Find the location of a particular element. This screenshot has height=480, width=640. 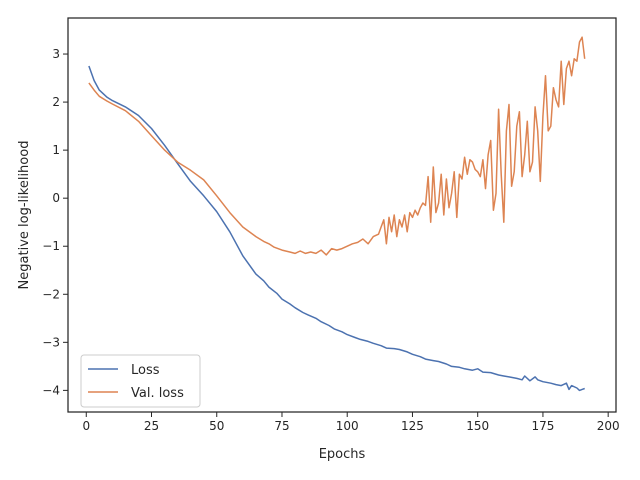

y-tick-label: 3 is located at coordinates (56, 54).